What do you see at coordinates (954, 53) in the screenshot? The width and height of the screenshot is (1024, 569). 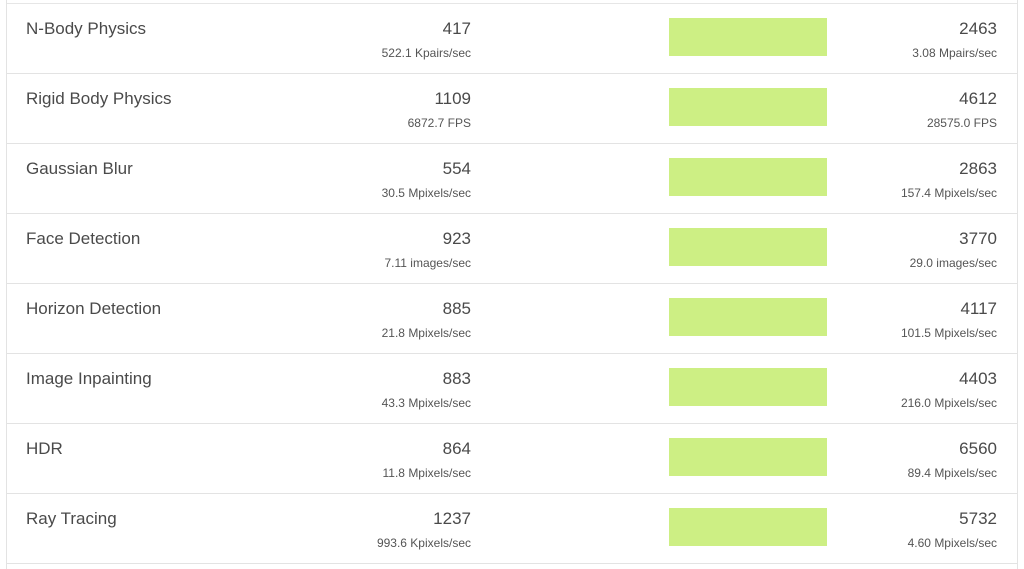 I see `multi-core-rate: 3.08 Mpairs/sec` at bounding box center [954, 53].